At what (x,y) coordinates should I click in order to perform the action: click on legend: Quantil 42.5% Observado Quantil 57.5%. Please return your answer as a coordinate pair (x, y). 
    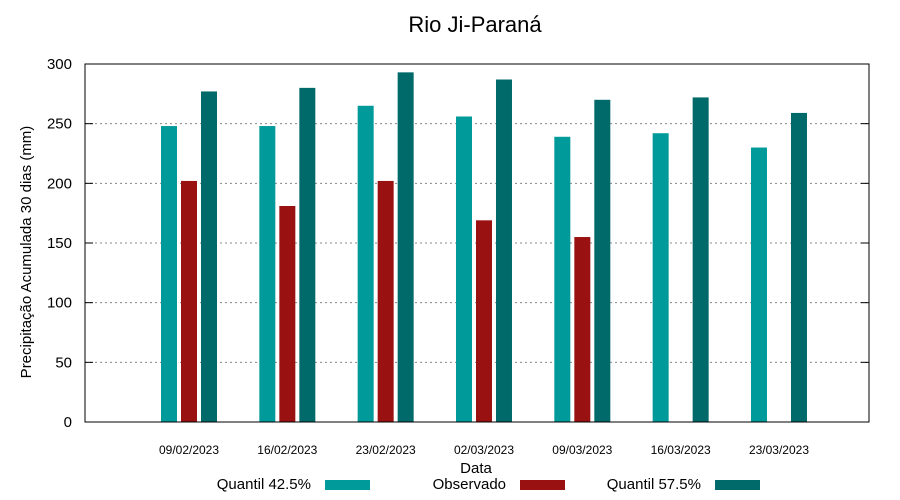
    Looking at the image, I should click on (488, 484).